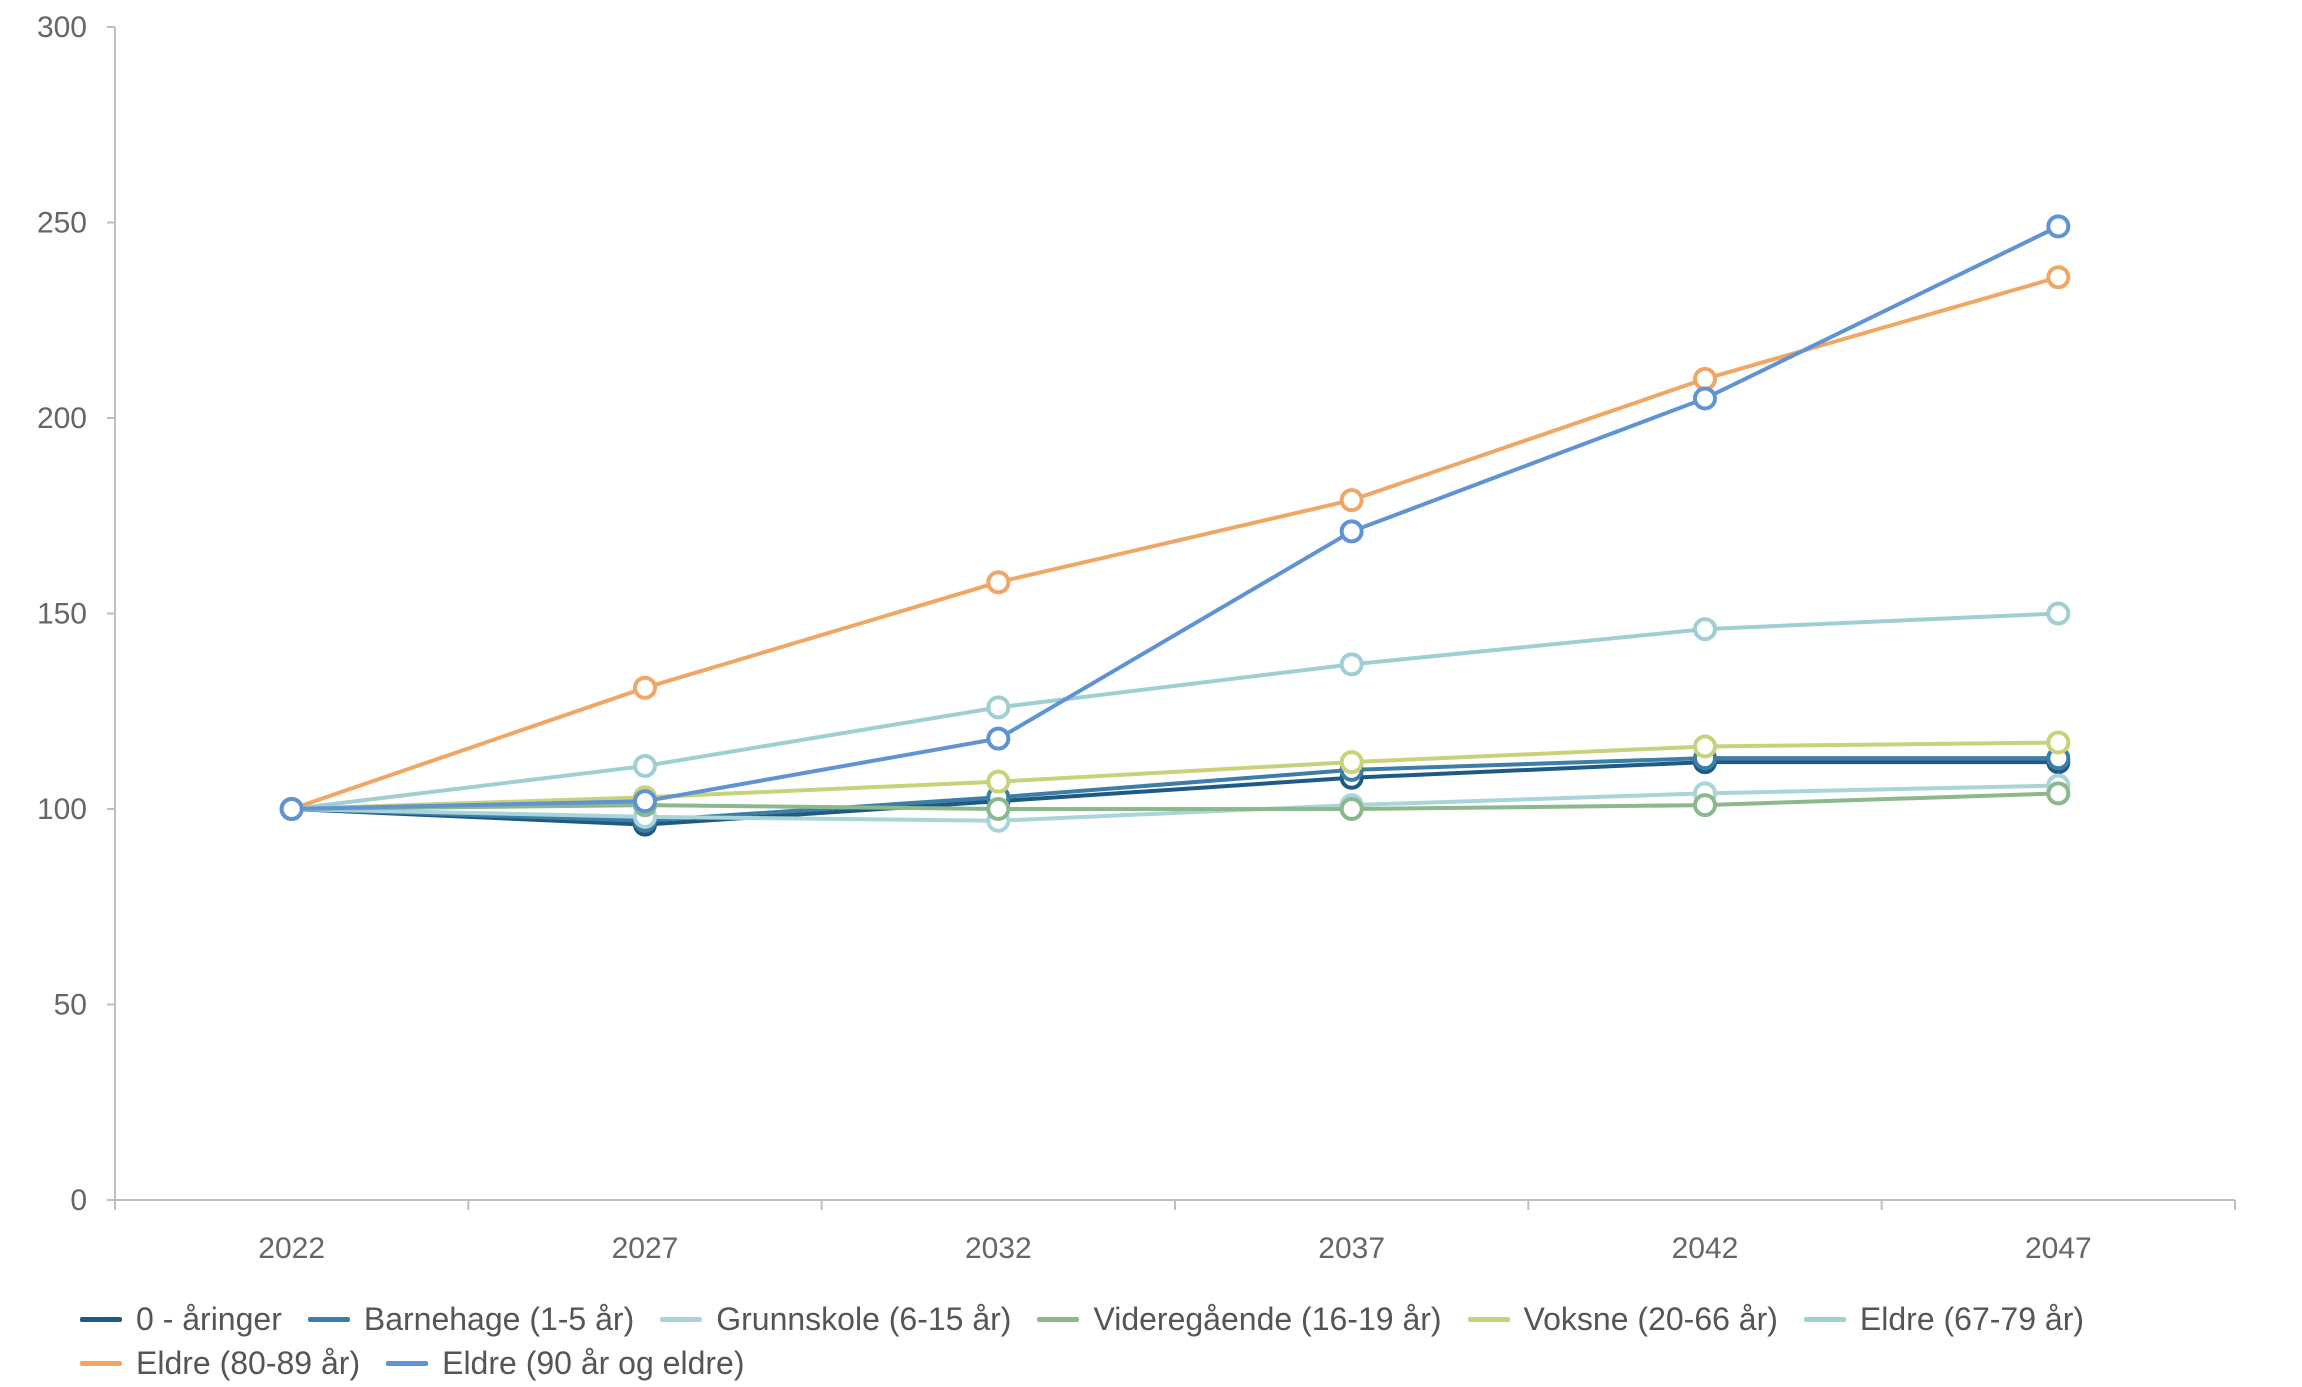  I want to click on legend-label: 0 - åringer, so click(209, 1318).